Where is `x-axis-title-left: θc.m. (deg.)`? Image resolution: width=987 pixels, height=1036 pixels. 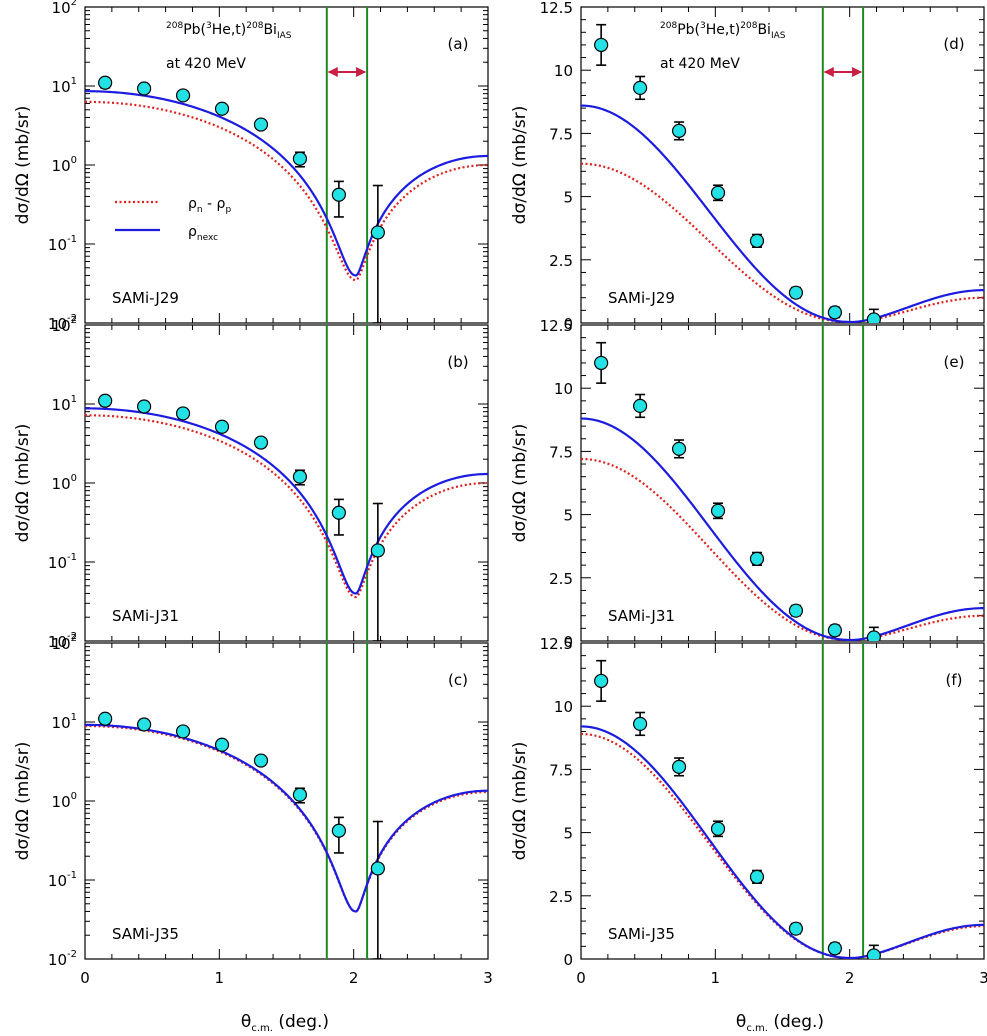
x-axis-title-left: θc.m. (deg.) is located at coordinates (285, 1023).